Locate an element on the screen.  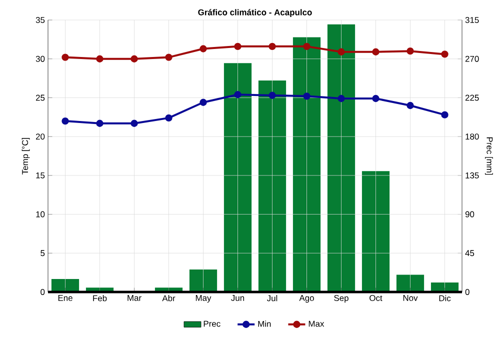
x-tick-label: Dic is located at coordinates (445, 298).